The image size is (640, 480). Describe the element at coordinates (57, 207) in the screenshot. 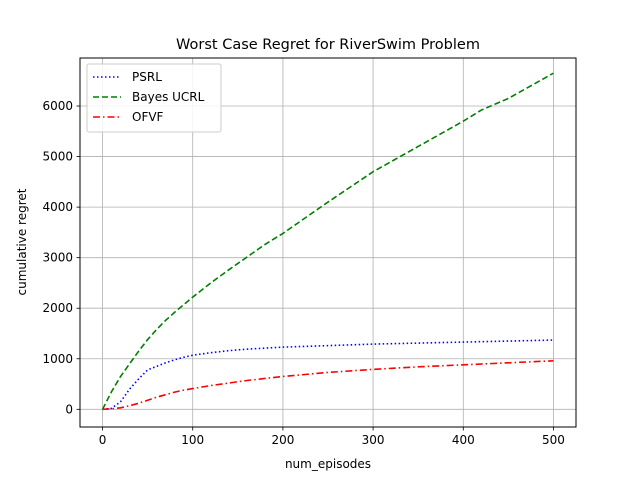

I see `y-tick-label: 4000` at that location.